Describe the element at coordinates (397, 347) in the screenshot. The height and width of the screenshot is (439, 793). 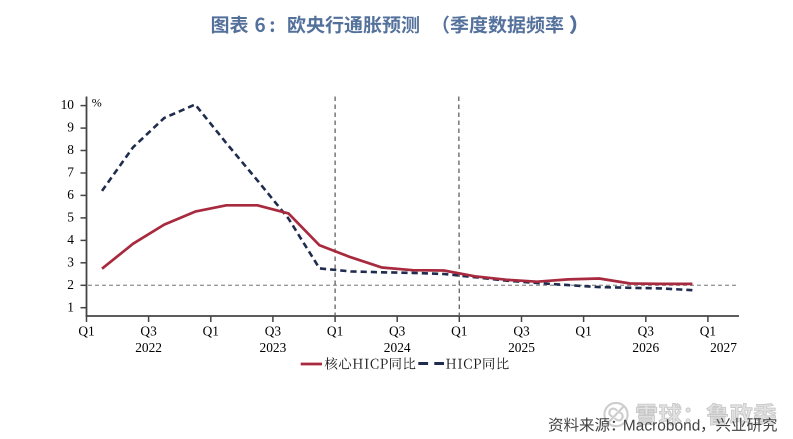
I see `svg-text: 2024` at that location.